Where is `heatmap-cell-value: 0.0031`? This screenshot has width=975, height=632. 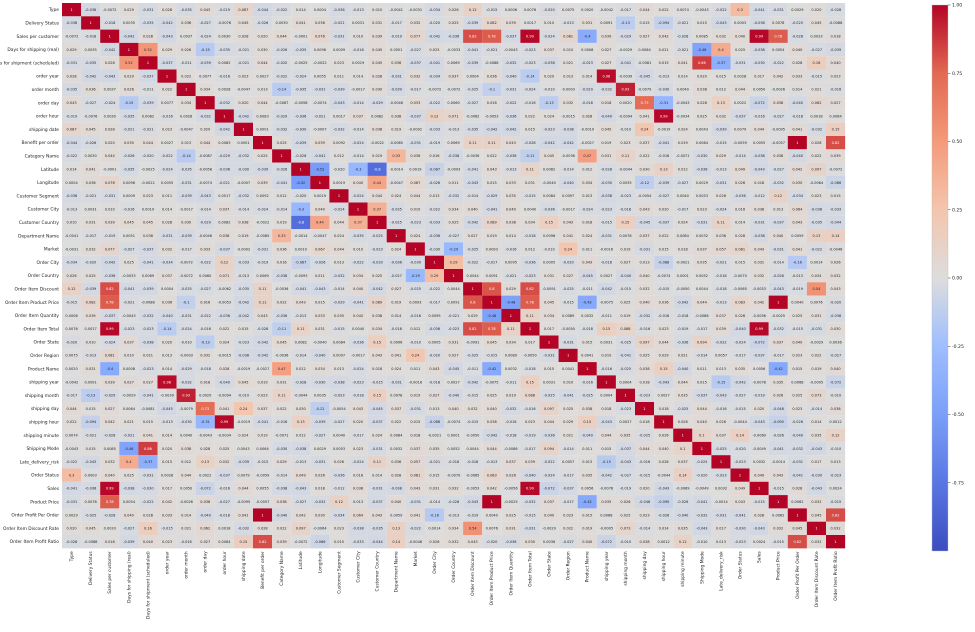
heatmap-cell-value: 0.0031 is located at coordinates (358, 23).